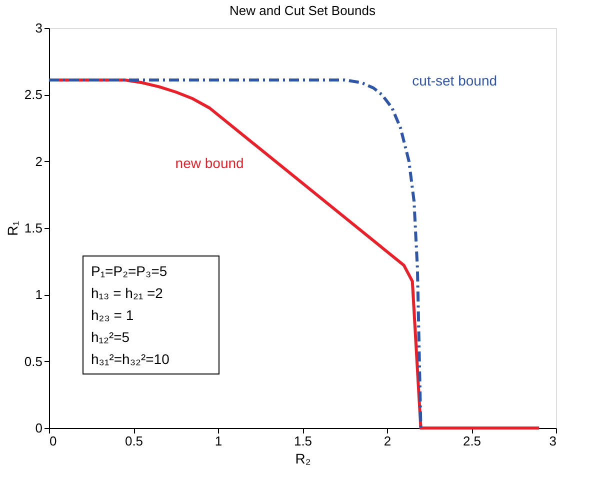 The height and width of the screenshot is (480, 595). What do you see at coordinates (33, 94) in the screenshot?
I see `y-tick-label: 2.5` at bounding box center [33, 94].